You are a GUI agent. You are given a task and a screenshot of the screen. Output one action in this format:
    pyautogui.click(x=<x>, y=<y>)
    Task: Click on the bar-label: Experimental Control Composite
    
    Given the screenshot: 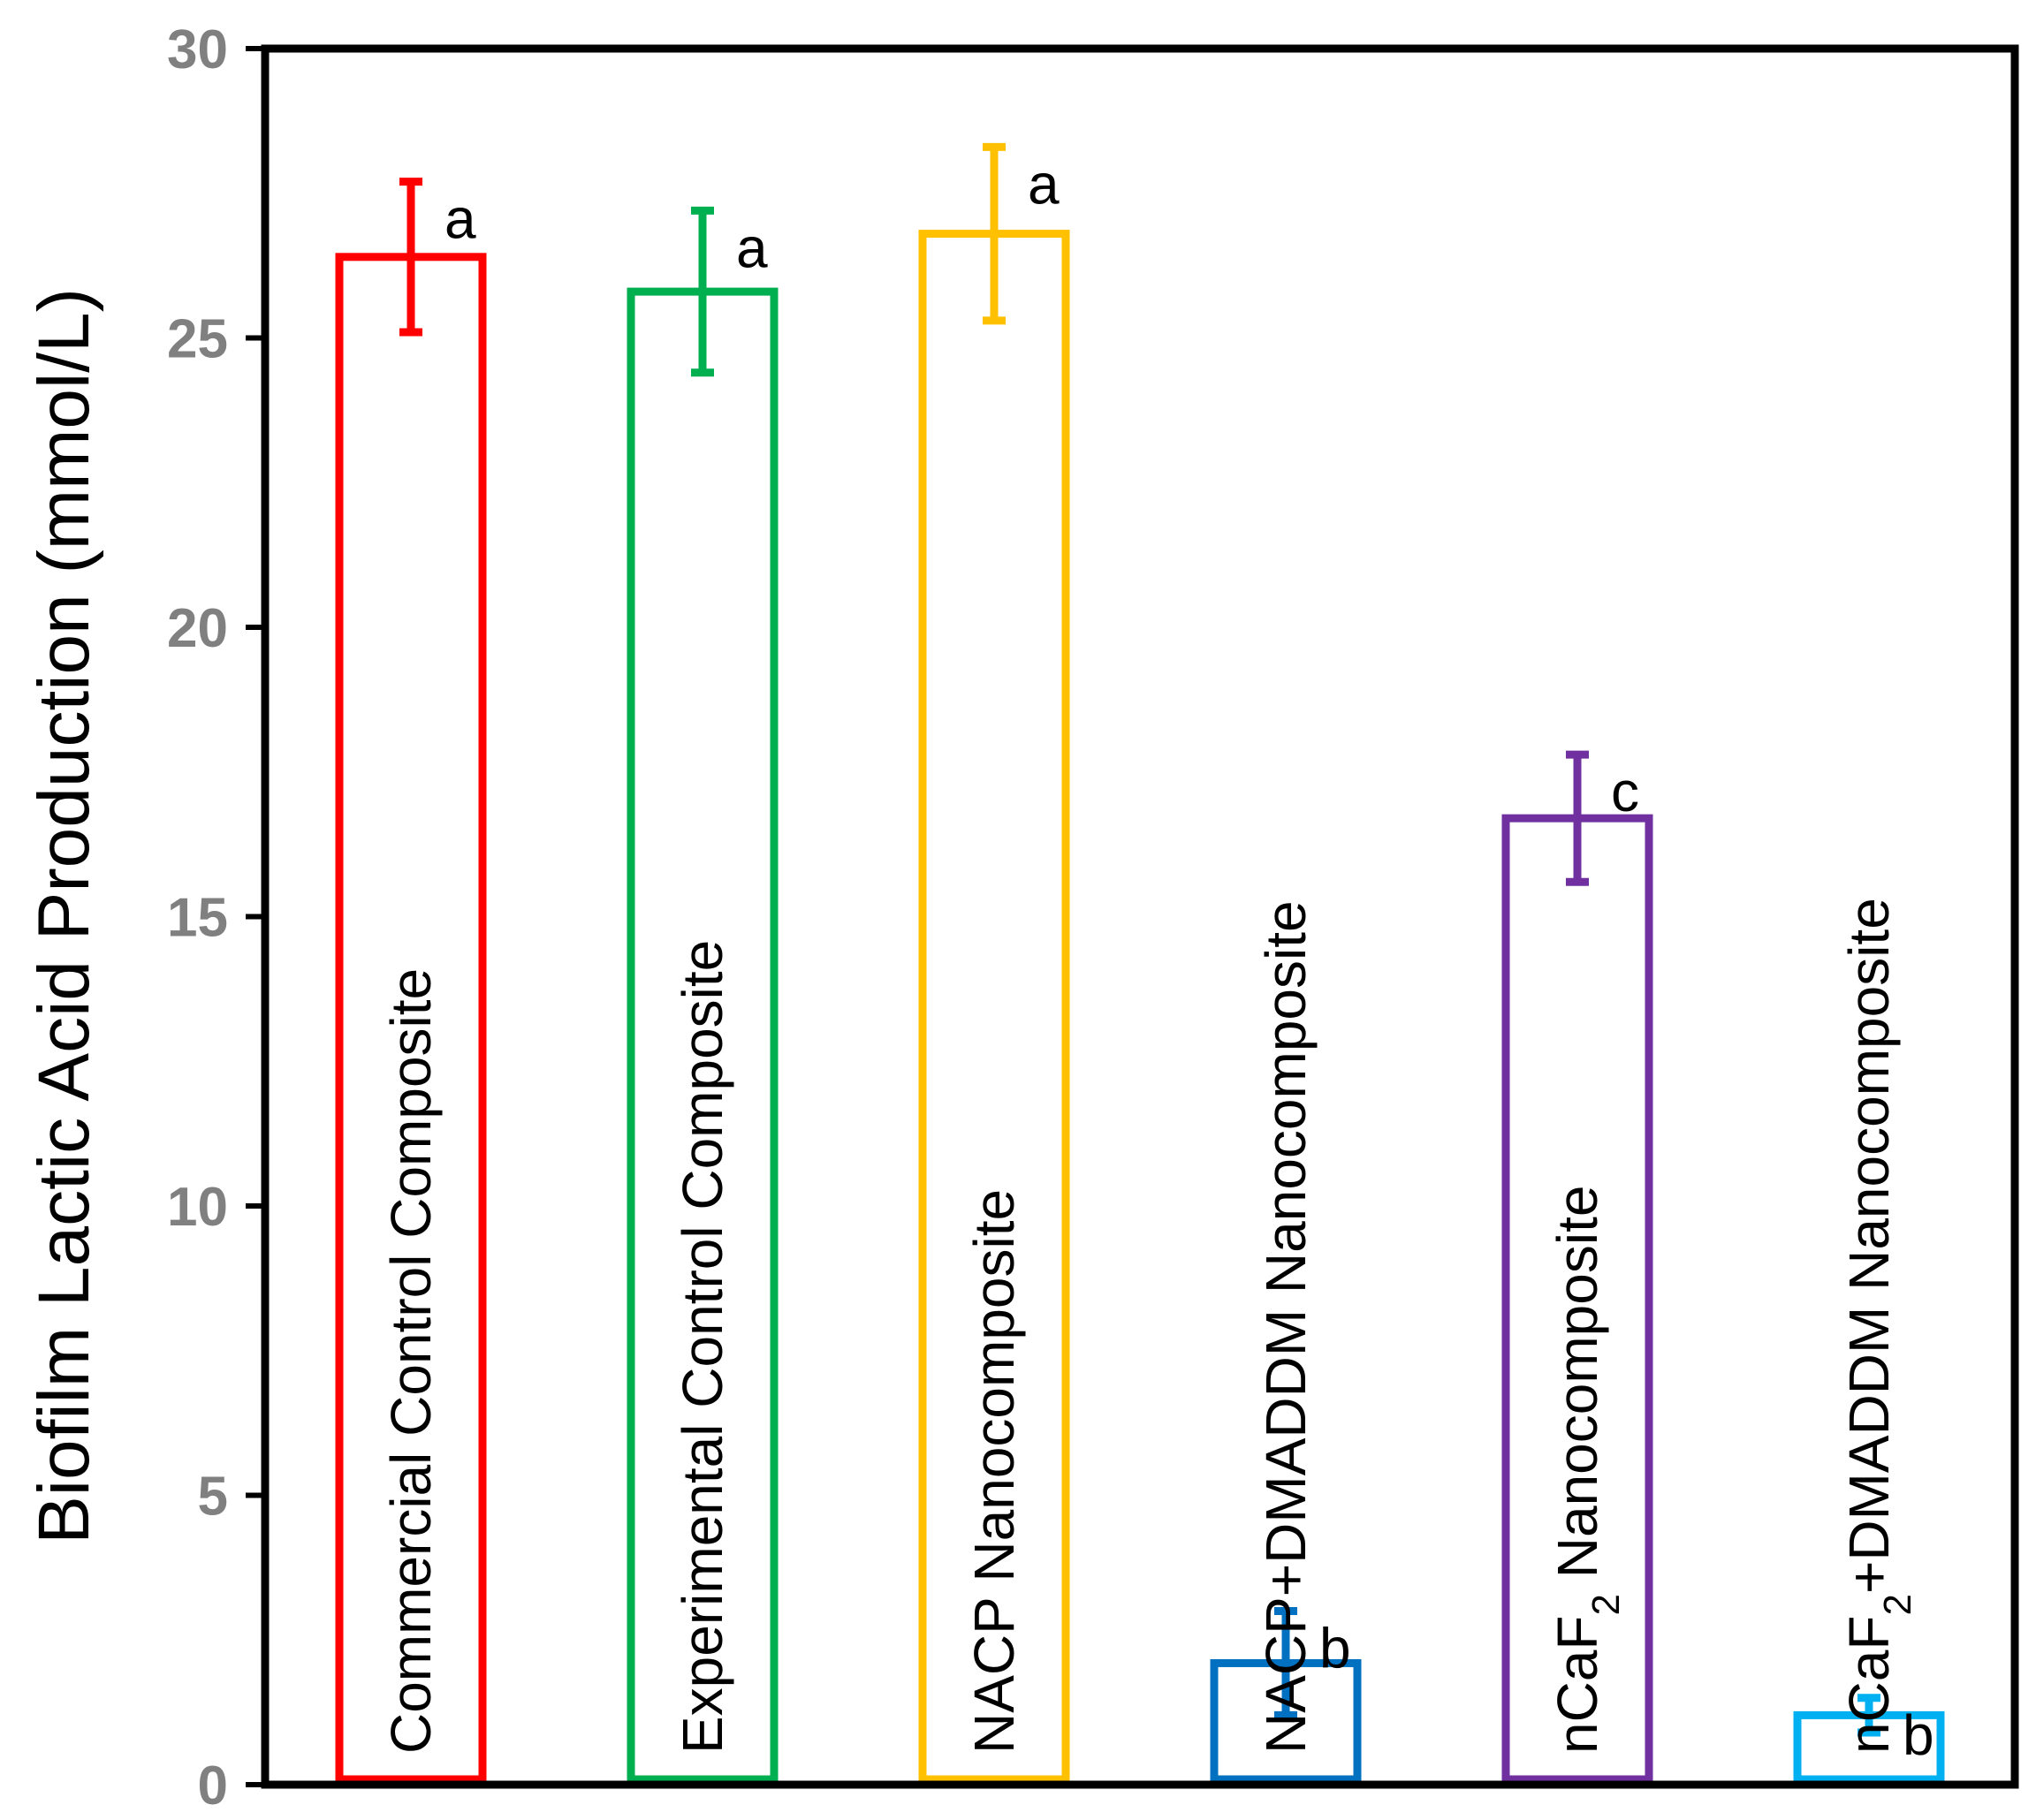 What is the action you would take?
    pyautogui.click(x=702, y=1347)
    